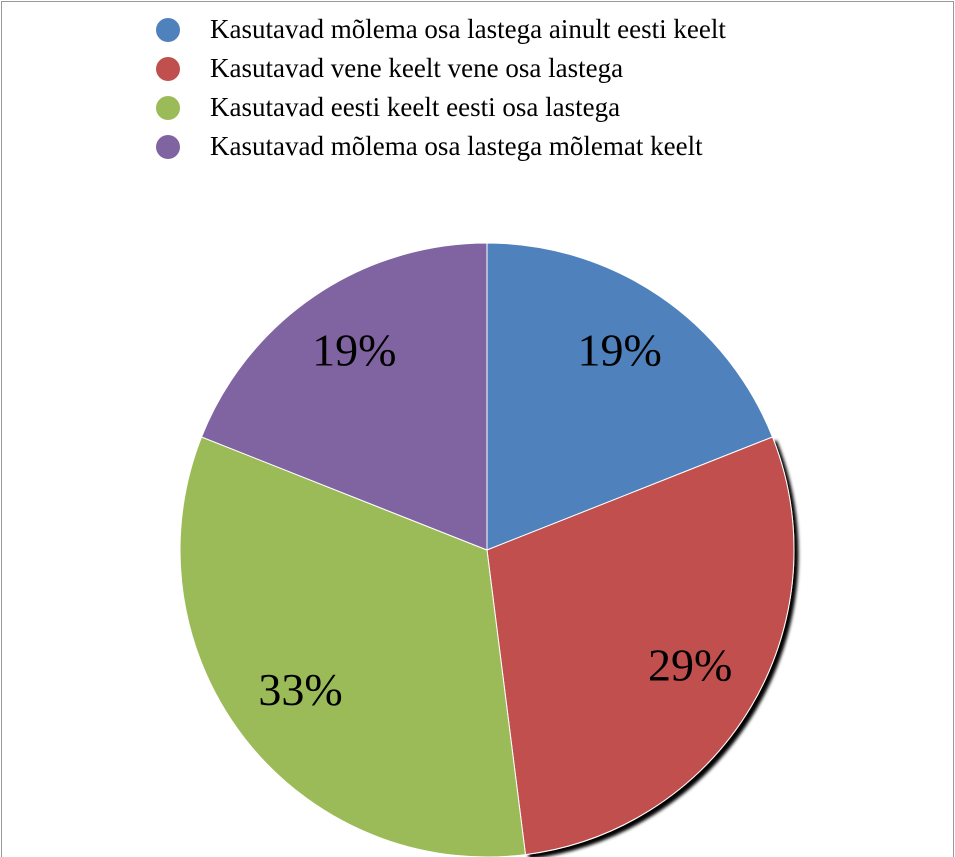 This screenshot has width=955, height=857. I want to click on legend-label: Kasutavad eesti keelt eesti osa lastega, so click(415, 107).